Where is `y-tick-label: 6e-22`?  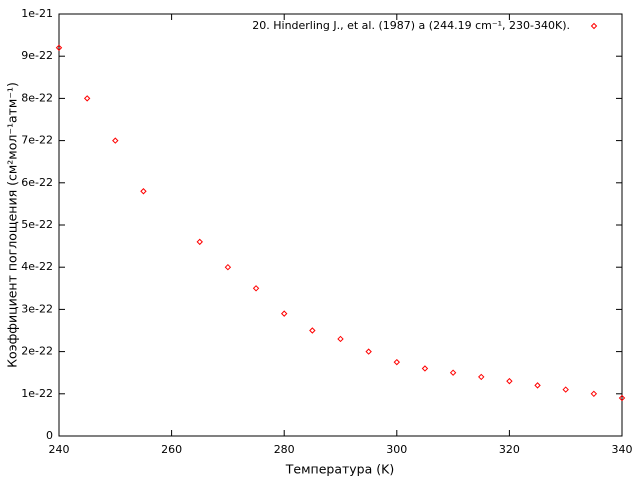
y-tick-label: 6e-22 is located at coordinates (37, 182).